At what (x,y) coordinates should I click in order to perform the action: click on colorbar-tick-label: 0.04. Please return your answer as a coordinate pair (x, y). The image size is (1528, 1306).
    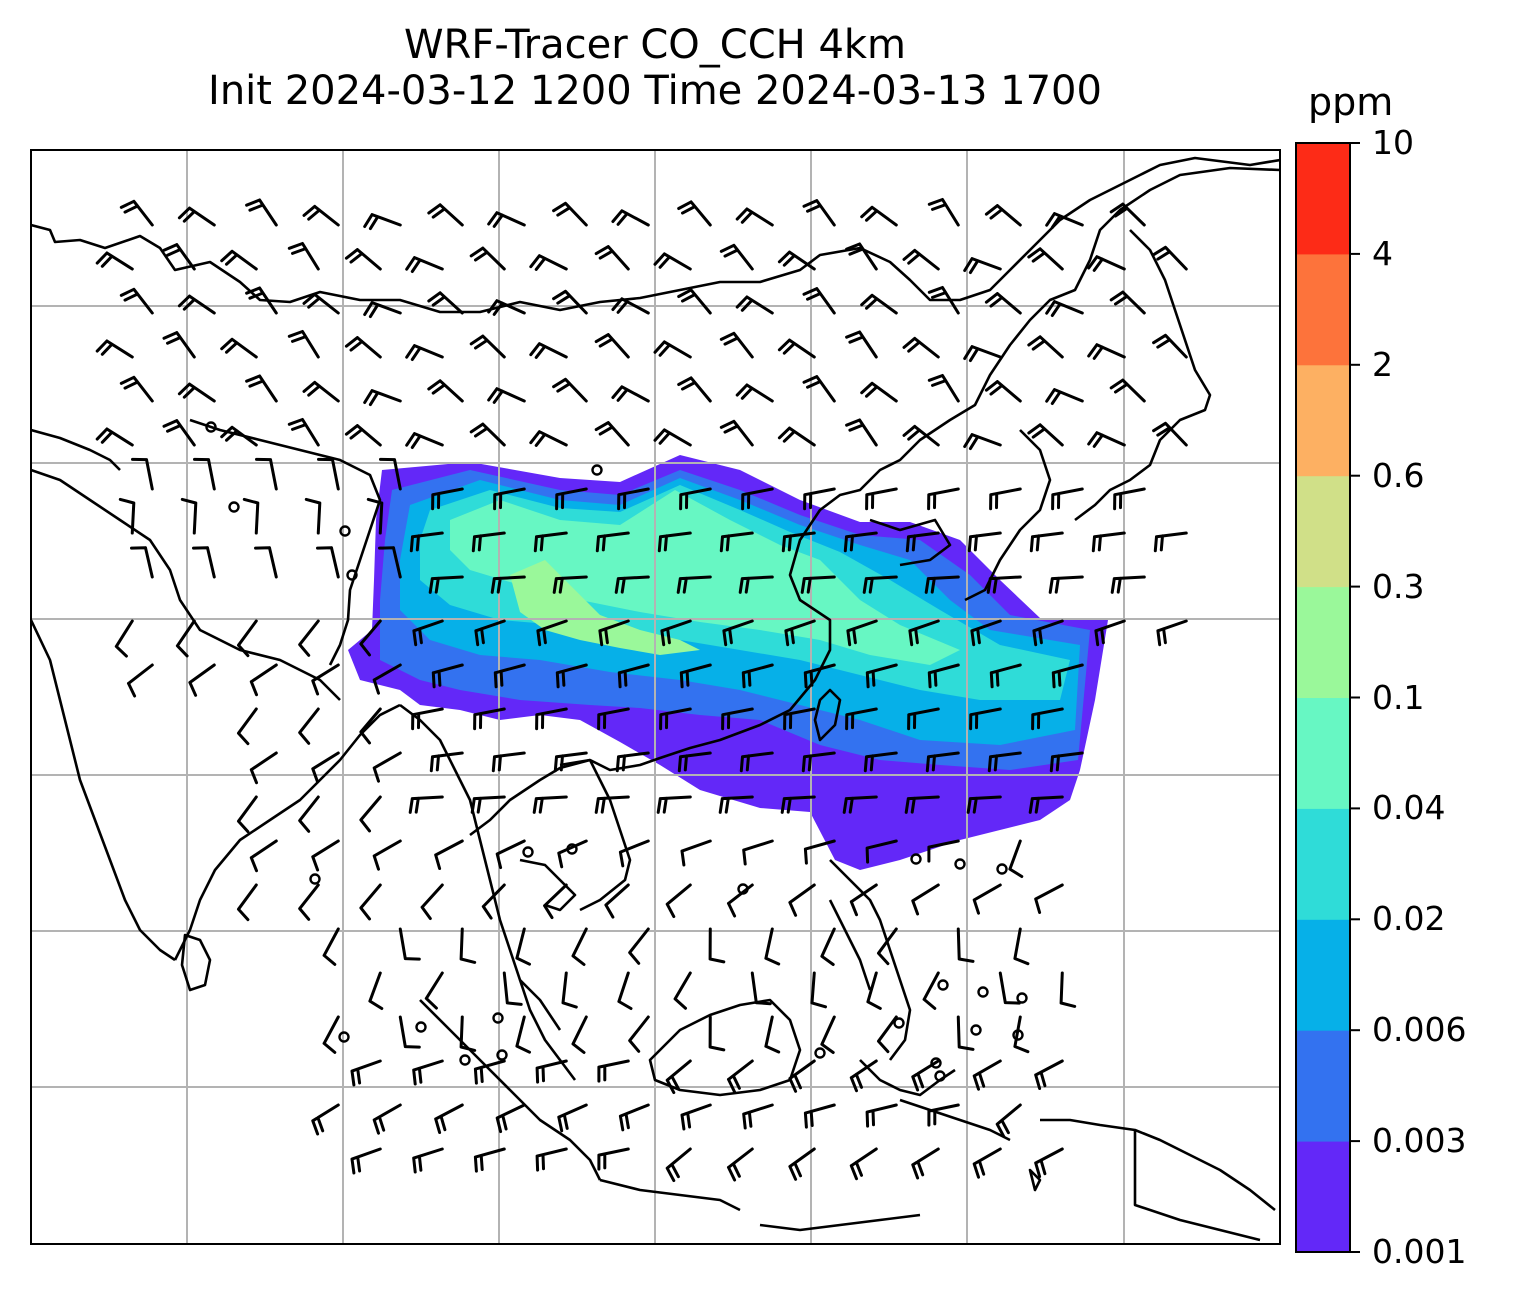
    Looking at the image, I should click on (1409, 808).